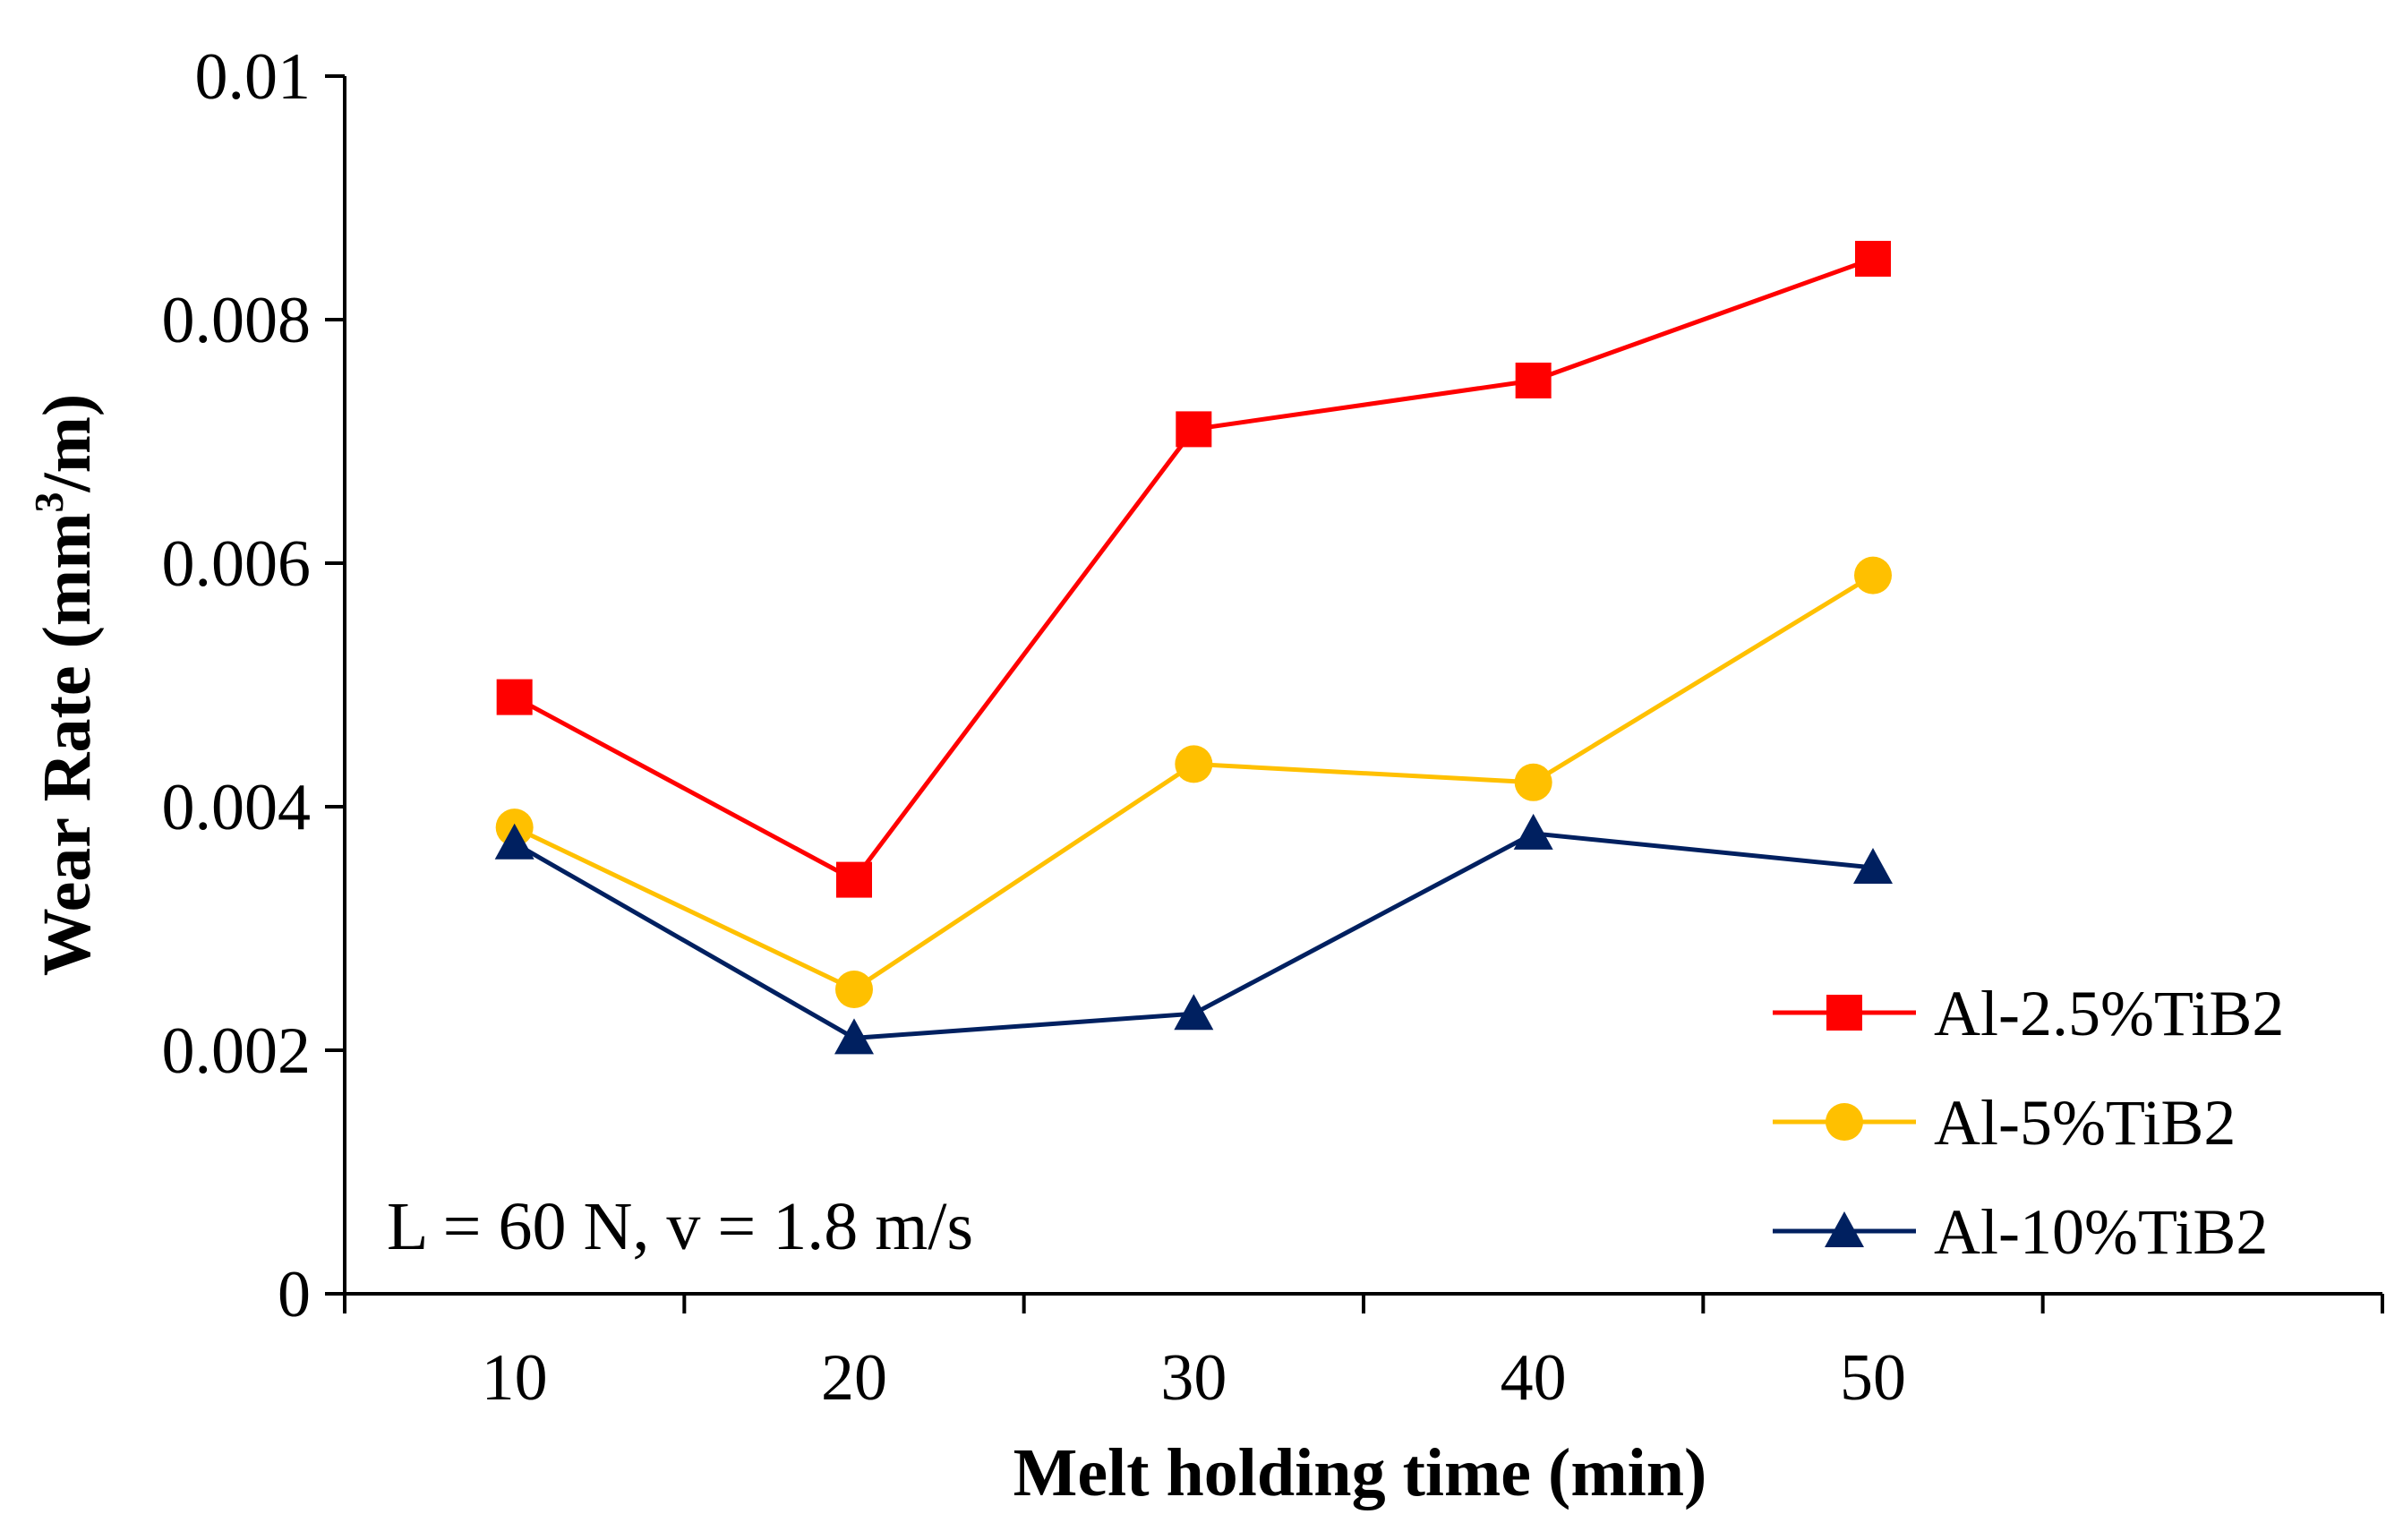  I want to click on legend: Al-2.5%TiB2 Al-5%TiB2 Al-10%TiB2, so click(2028, 1123).